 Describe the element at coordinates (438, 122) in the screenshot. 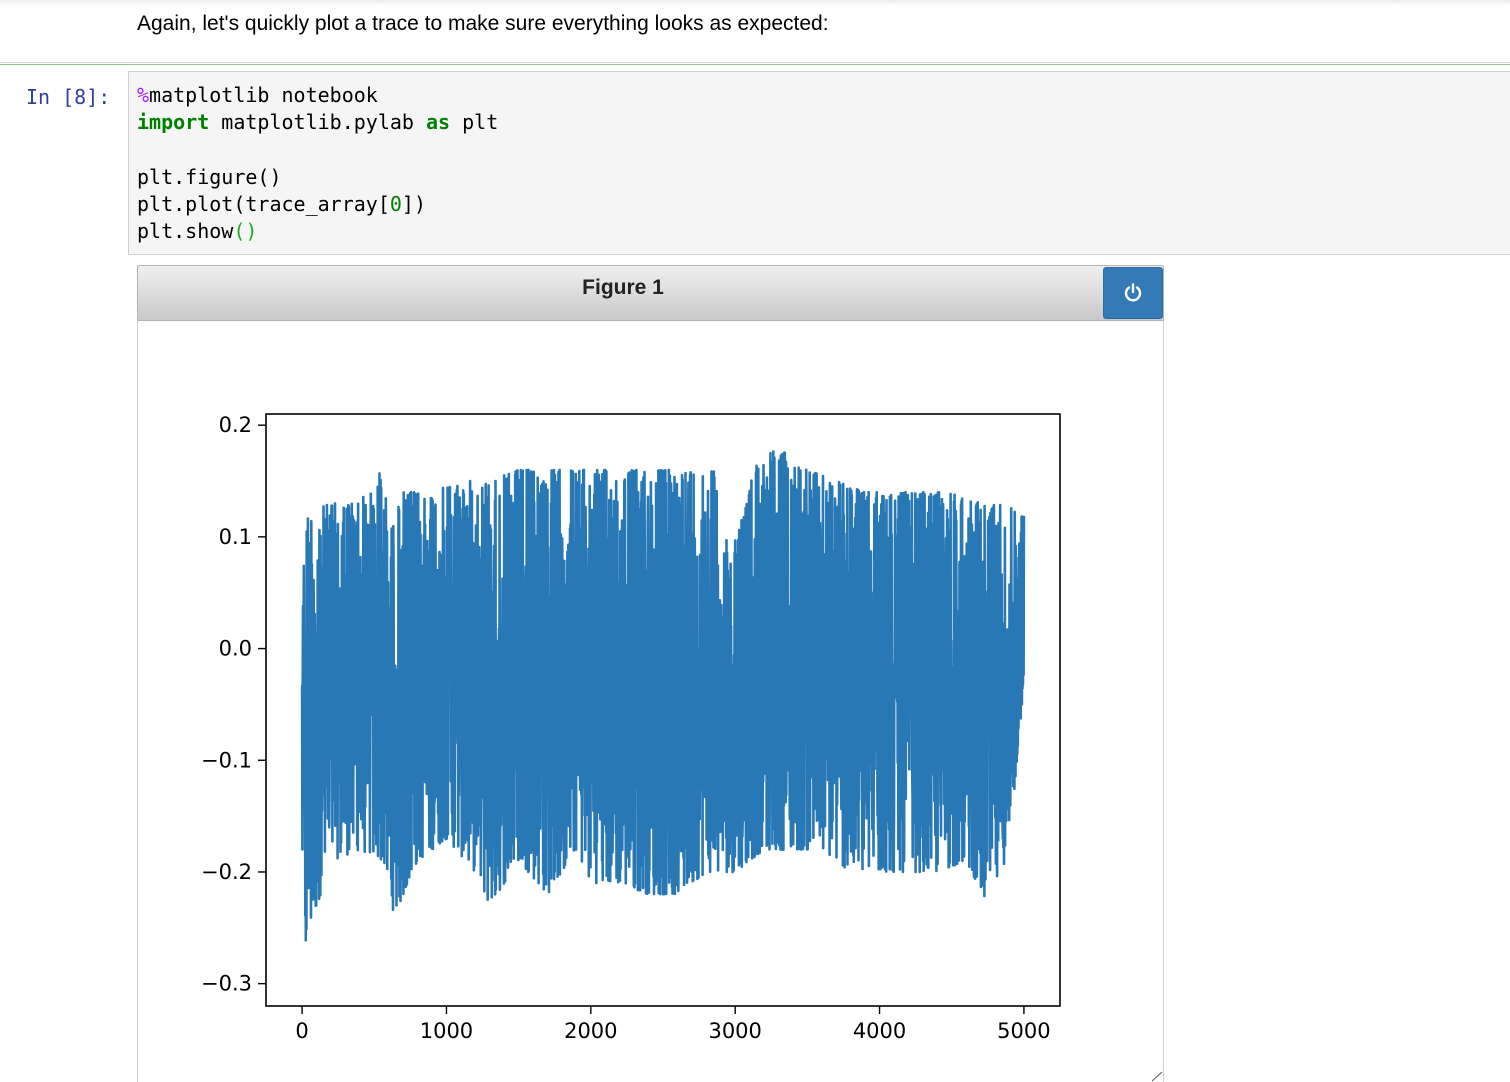

I see `keyword-as: as` at that location.